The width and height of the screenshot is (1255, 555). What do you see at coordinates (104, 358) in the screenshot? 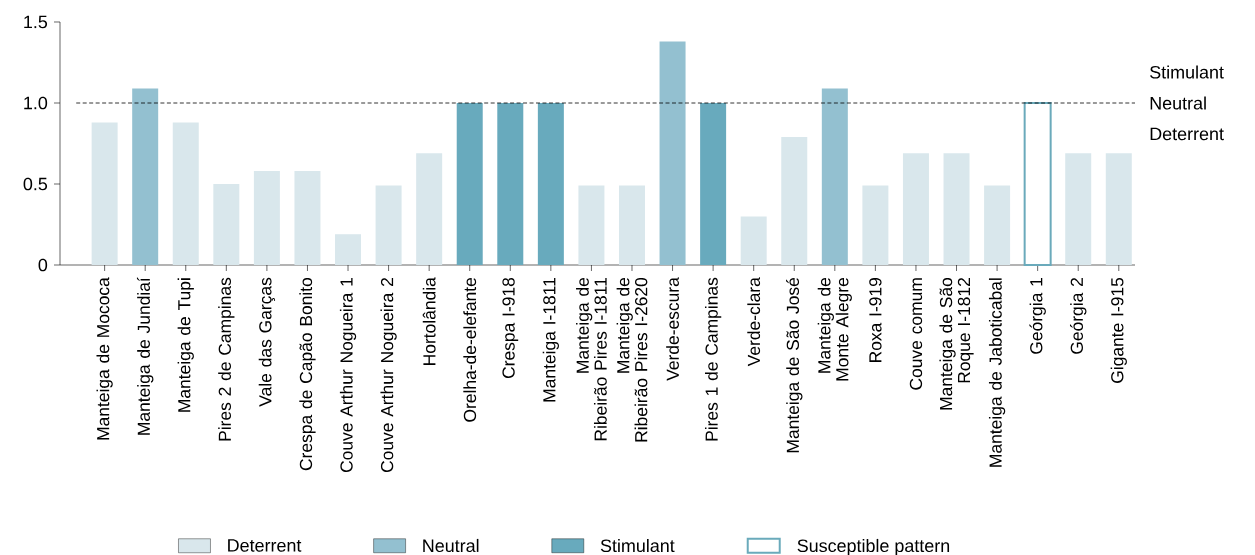
I see `x-tick-label: Manteiga de Mococa` at bounding box center [104, 358].